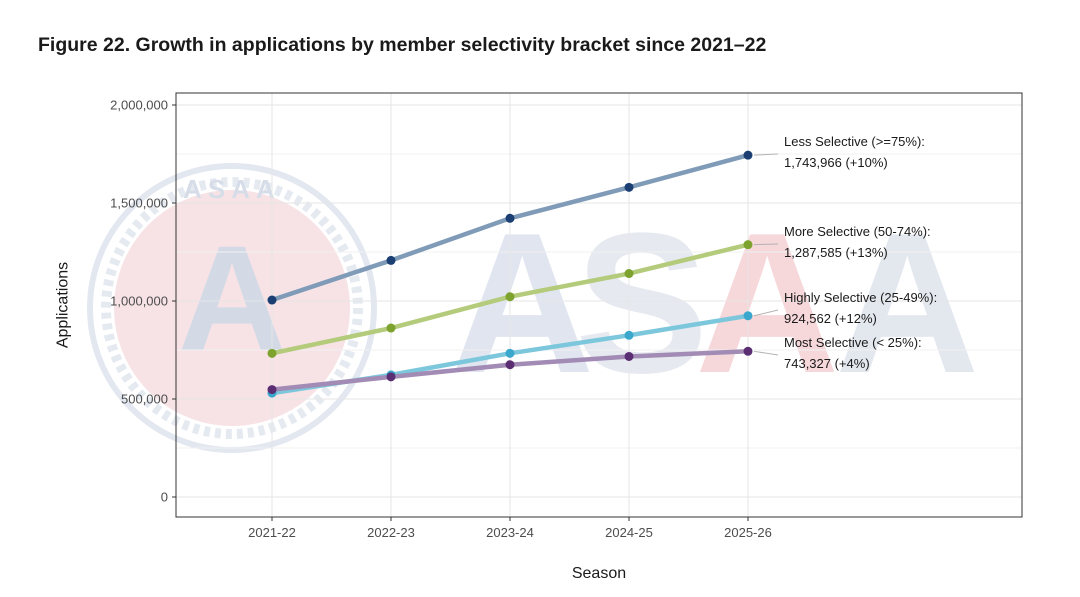 The width and height of the screenshot is (1080, 597). I want to click on x-axis: 2021-22 2022-23 2023-24 2024-25 2025-26, so click(510, 528).